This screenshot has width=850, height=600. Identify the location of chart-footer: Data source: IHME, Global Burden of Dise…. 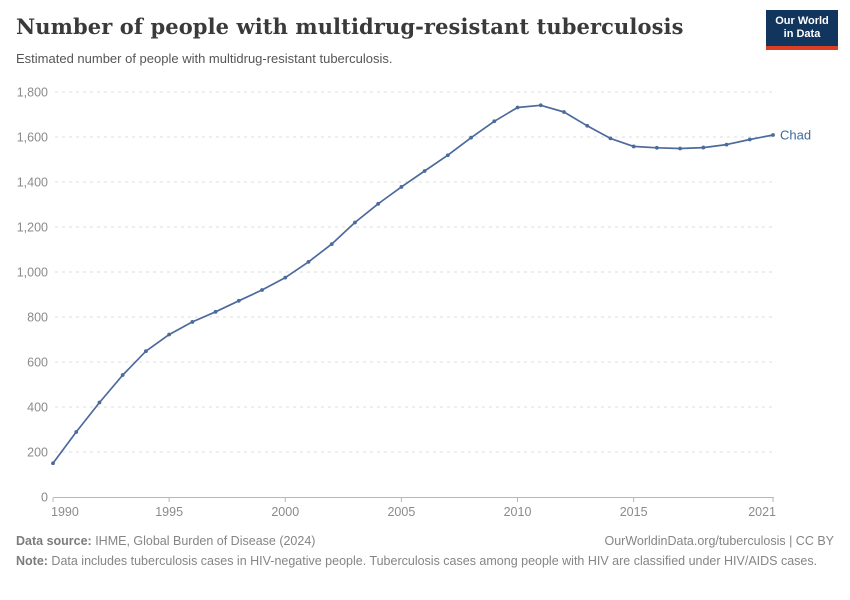
(425, 551).